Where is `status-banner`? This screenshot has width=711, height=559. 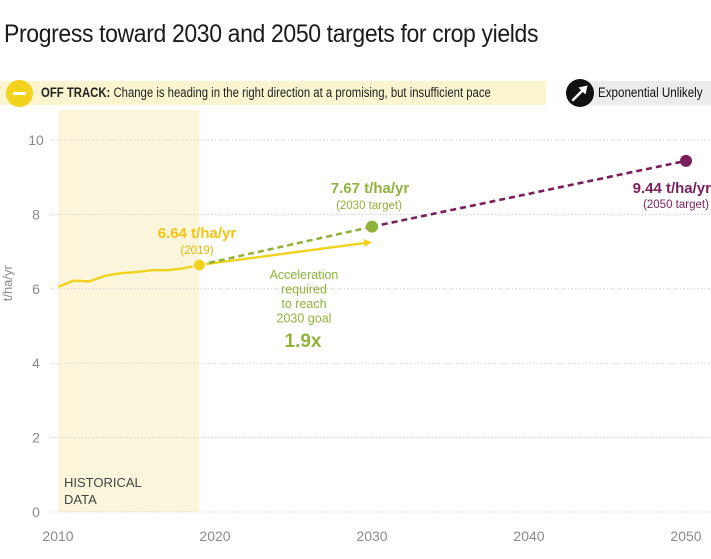
status-banner is located at coordinates (273, 93).